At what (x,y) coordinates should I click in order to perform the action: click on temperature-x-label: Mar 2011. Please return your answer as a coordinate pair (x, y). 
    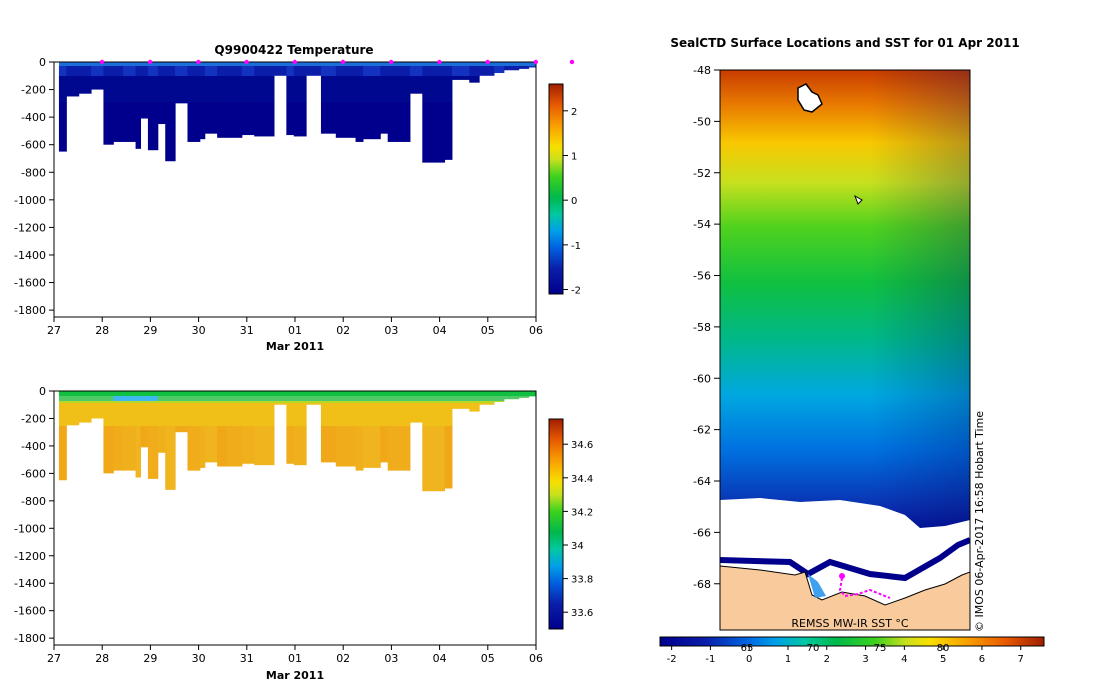
    Looking at the image, I should click on (295, 346).